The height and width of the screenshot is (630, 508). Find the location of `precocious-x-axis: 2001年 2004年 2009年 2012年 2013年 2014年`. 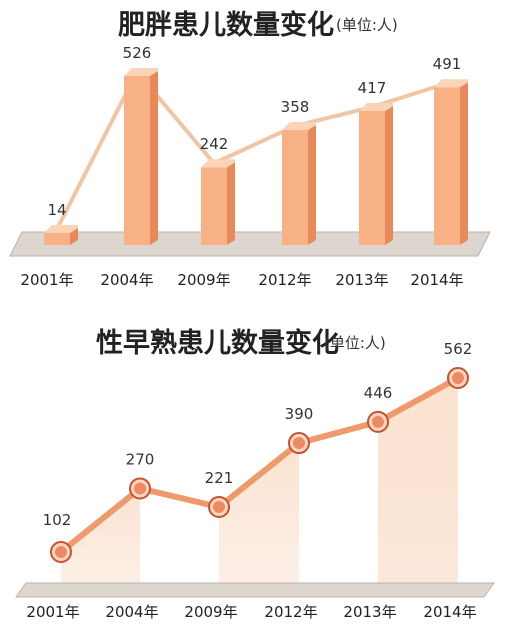

precocious-x-axis: 2001年 2004年 2009年 2012年 2013年 2014年 is located at coordinates (251, 612).